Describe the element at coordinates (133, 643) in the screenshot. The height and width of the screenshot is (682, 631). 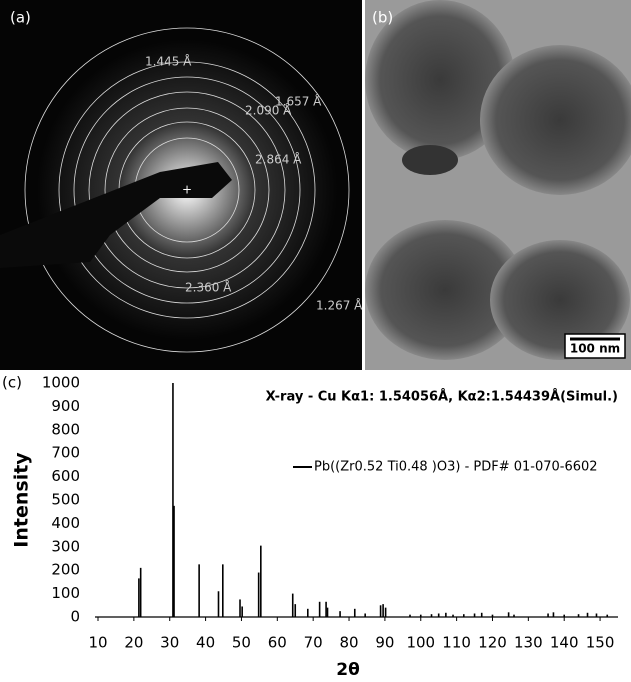
I see `x-tick-label: 20` at that location.